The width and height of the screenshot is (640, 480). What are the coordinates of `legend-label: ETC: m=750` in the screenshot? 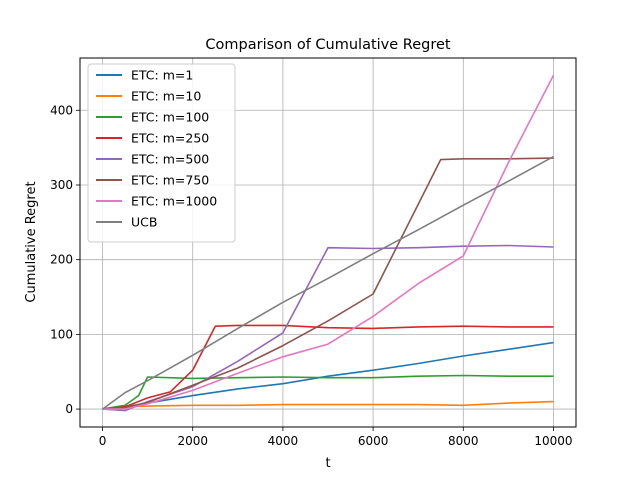 It's located at (170, 180).